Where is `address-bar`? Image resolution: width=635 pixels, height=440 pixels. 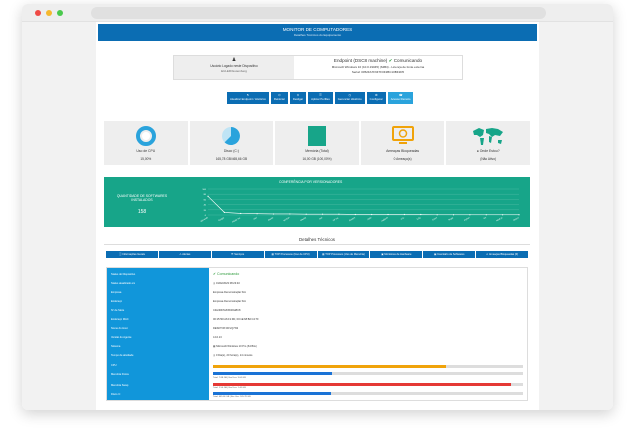 address-bar is located at coordinates (318, 13).